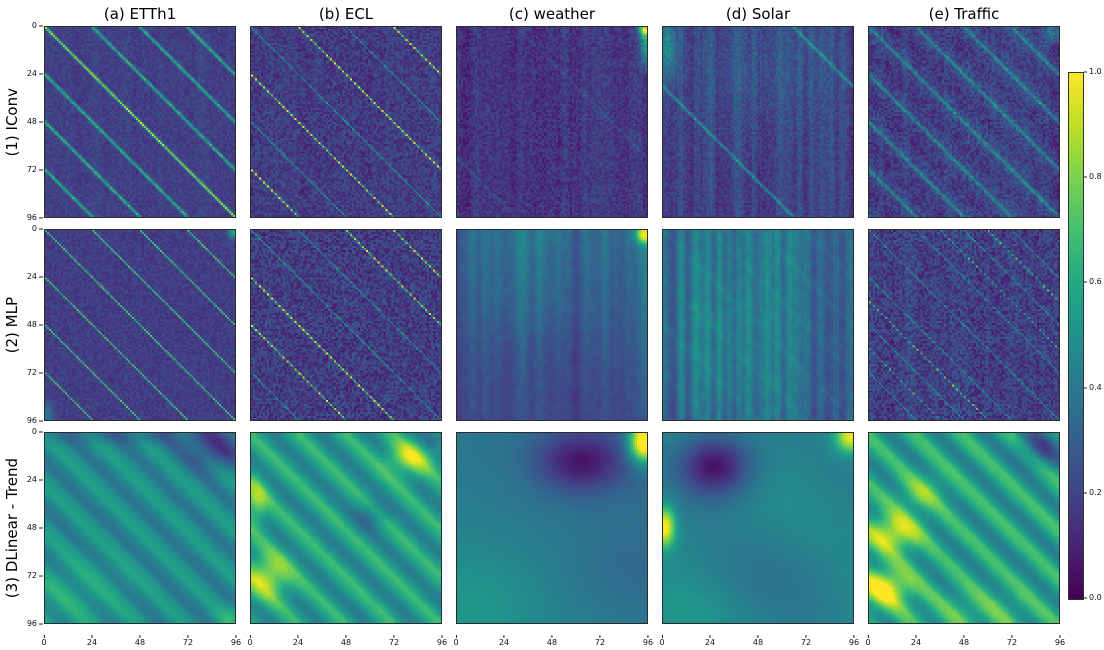 The width and height of the screenshot is (1104, 650). I want to click on heatmap-canvas-weather-dlinear, so click(552, 528).